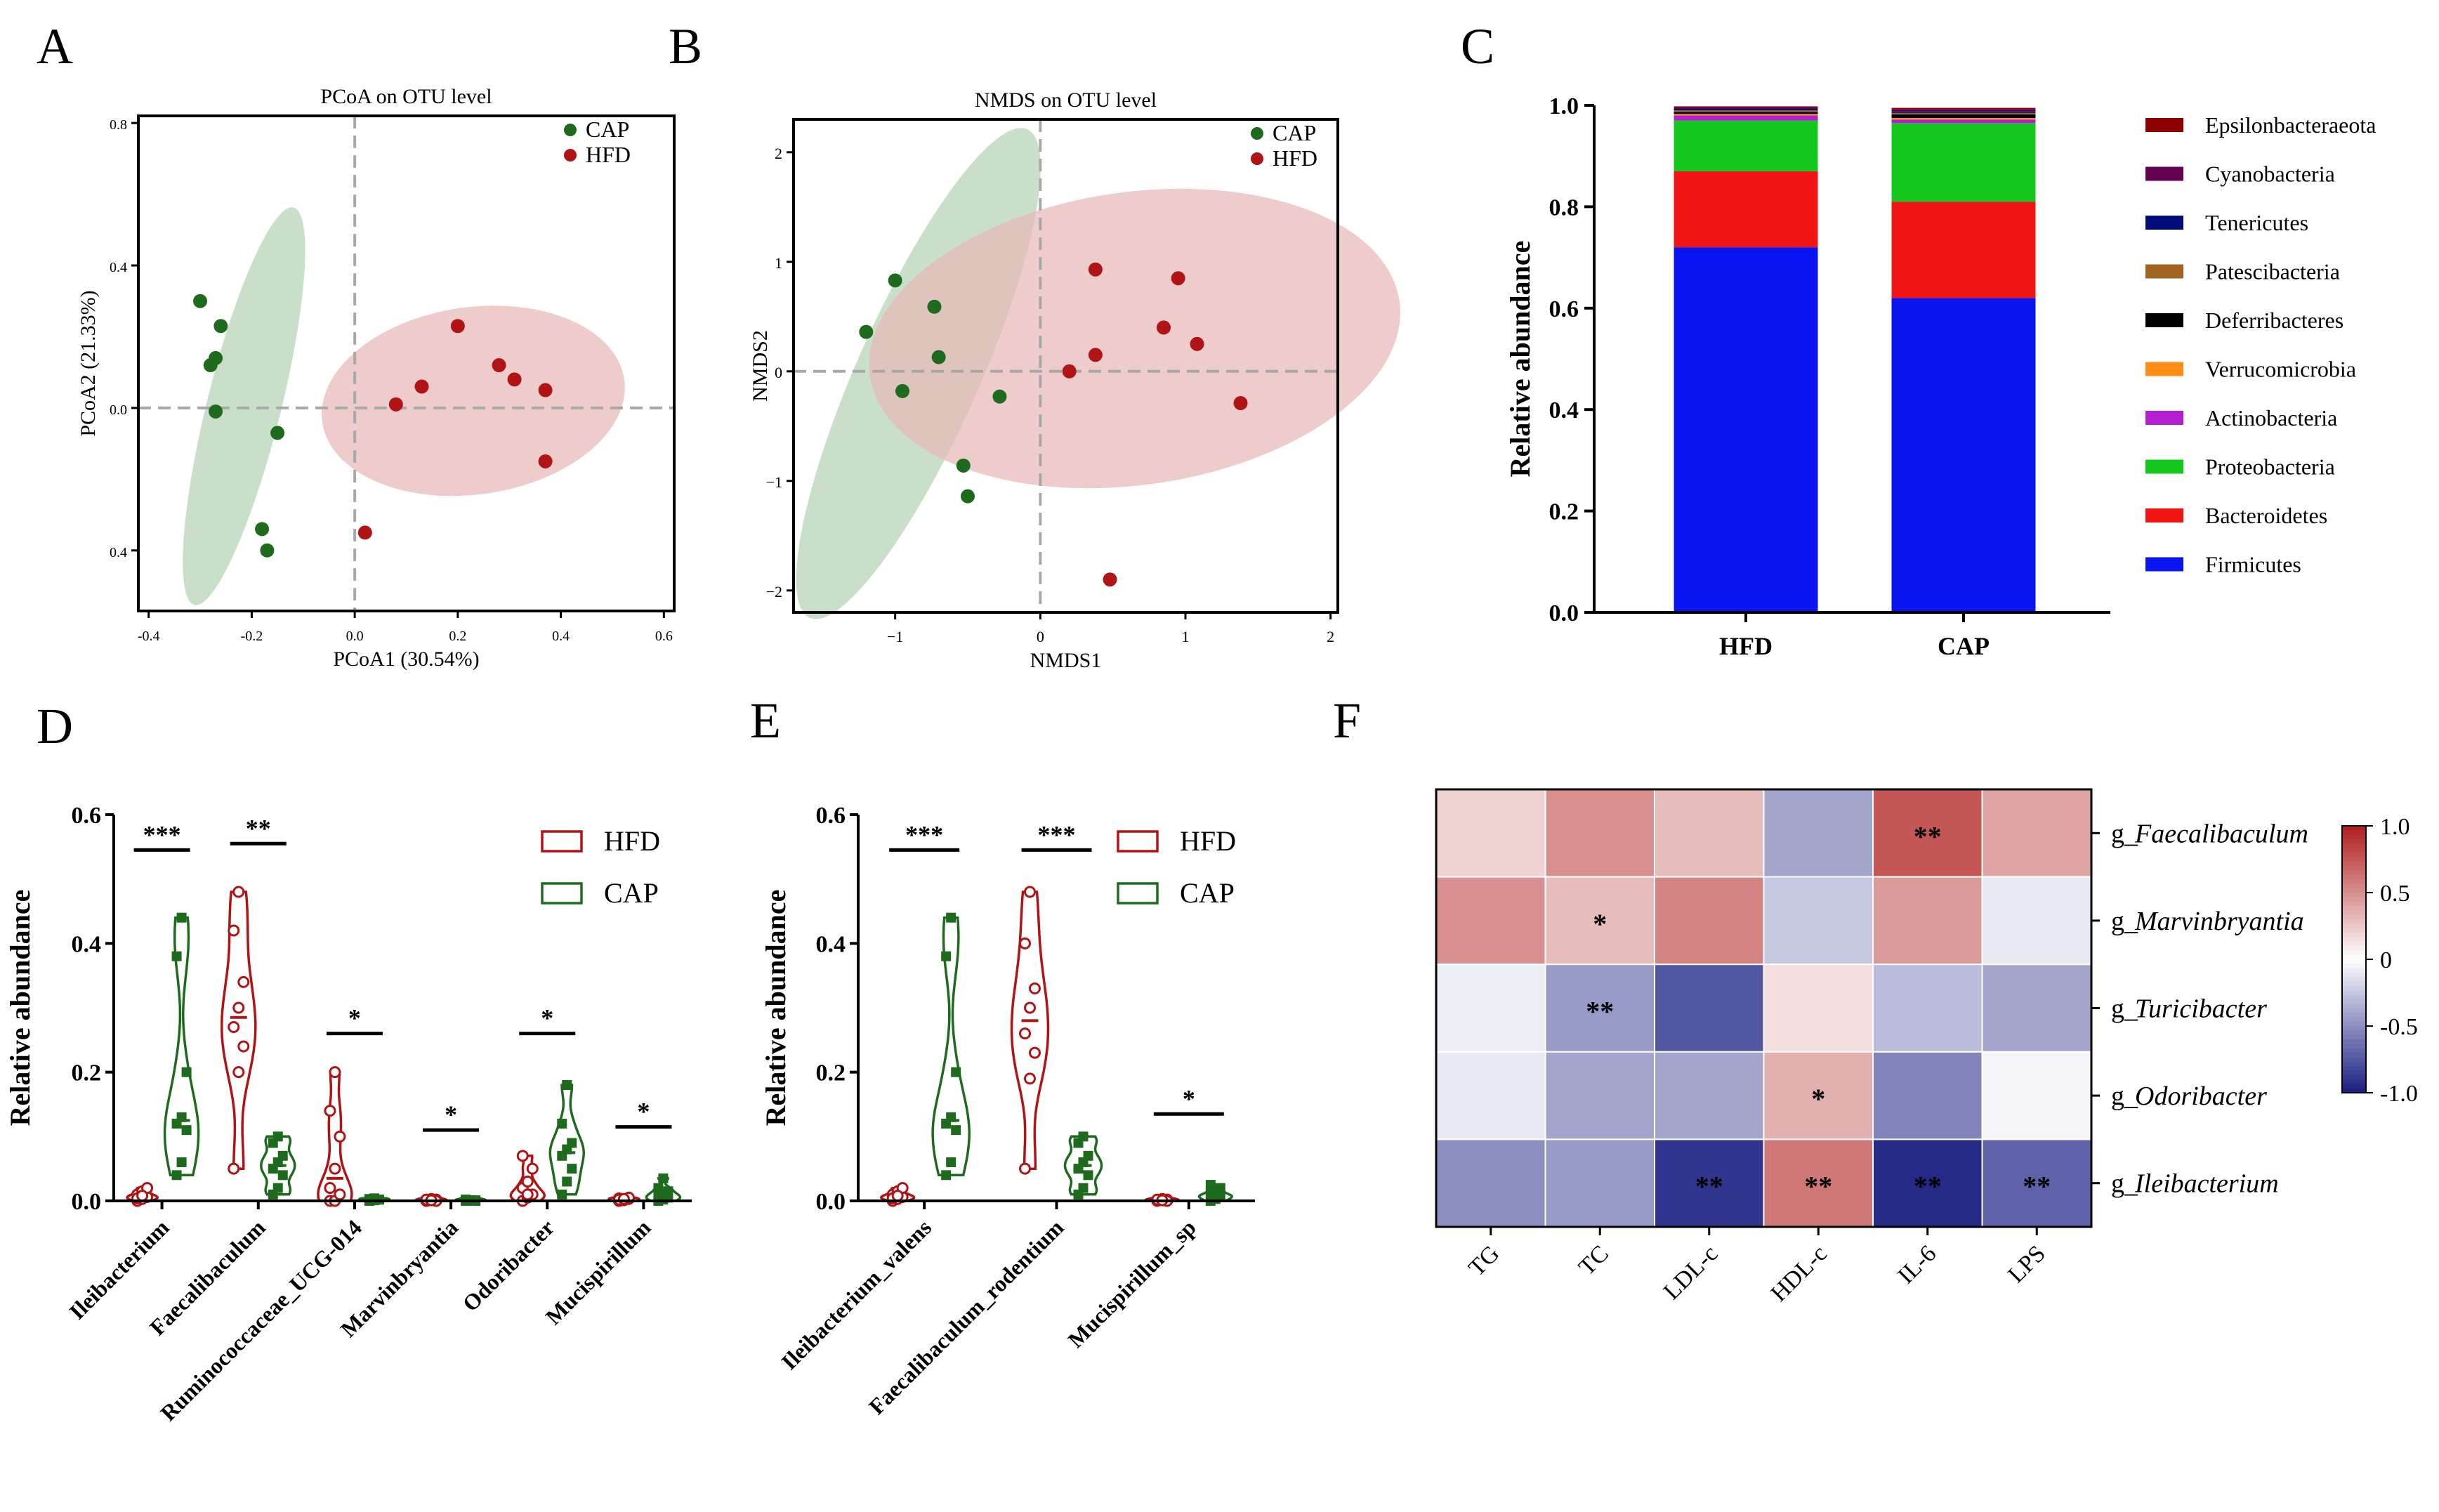  Describe the element at coordinates (1963, 113) in the screenshot. I see `bar-segment-cap-patescibacteria` at that location.